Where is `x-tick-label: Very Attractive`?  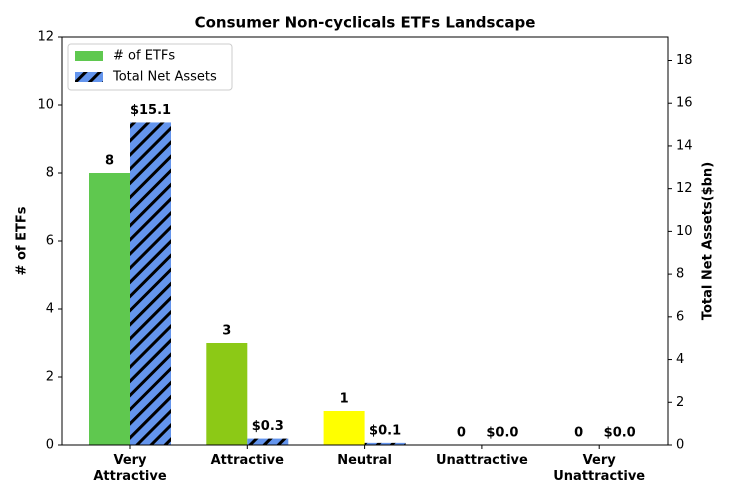 x-tick-label: Very Attractive is located at coordinates (130, 468).